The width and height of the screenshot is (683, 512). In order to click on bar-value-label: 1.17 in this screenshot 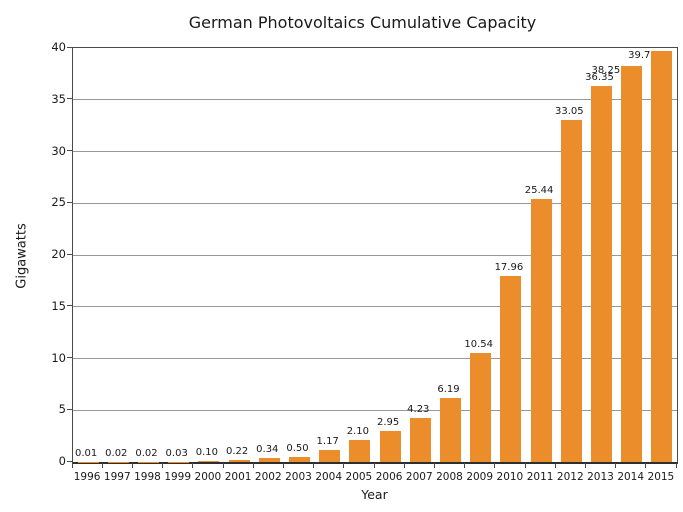, I will do `click(327, 441)`.